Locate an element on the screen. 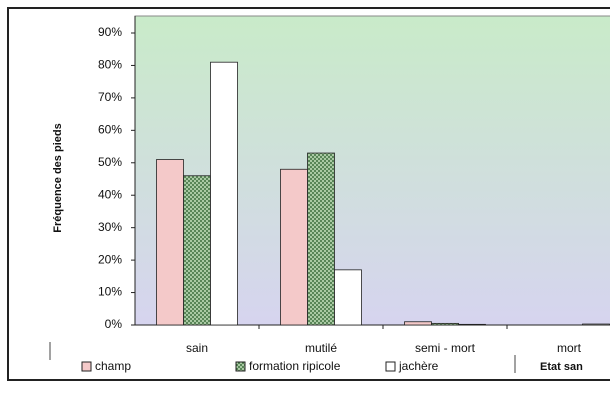  y-tick-label: 70% is located at coordinates (110, 97).